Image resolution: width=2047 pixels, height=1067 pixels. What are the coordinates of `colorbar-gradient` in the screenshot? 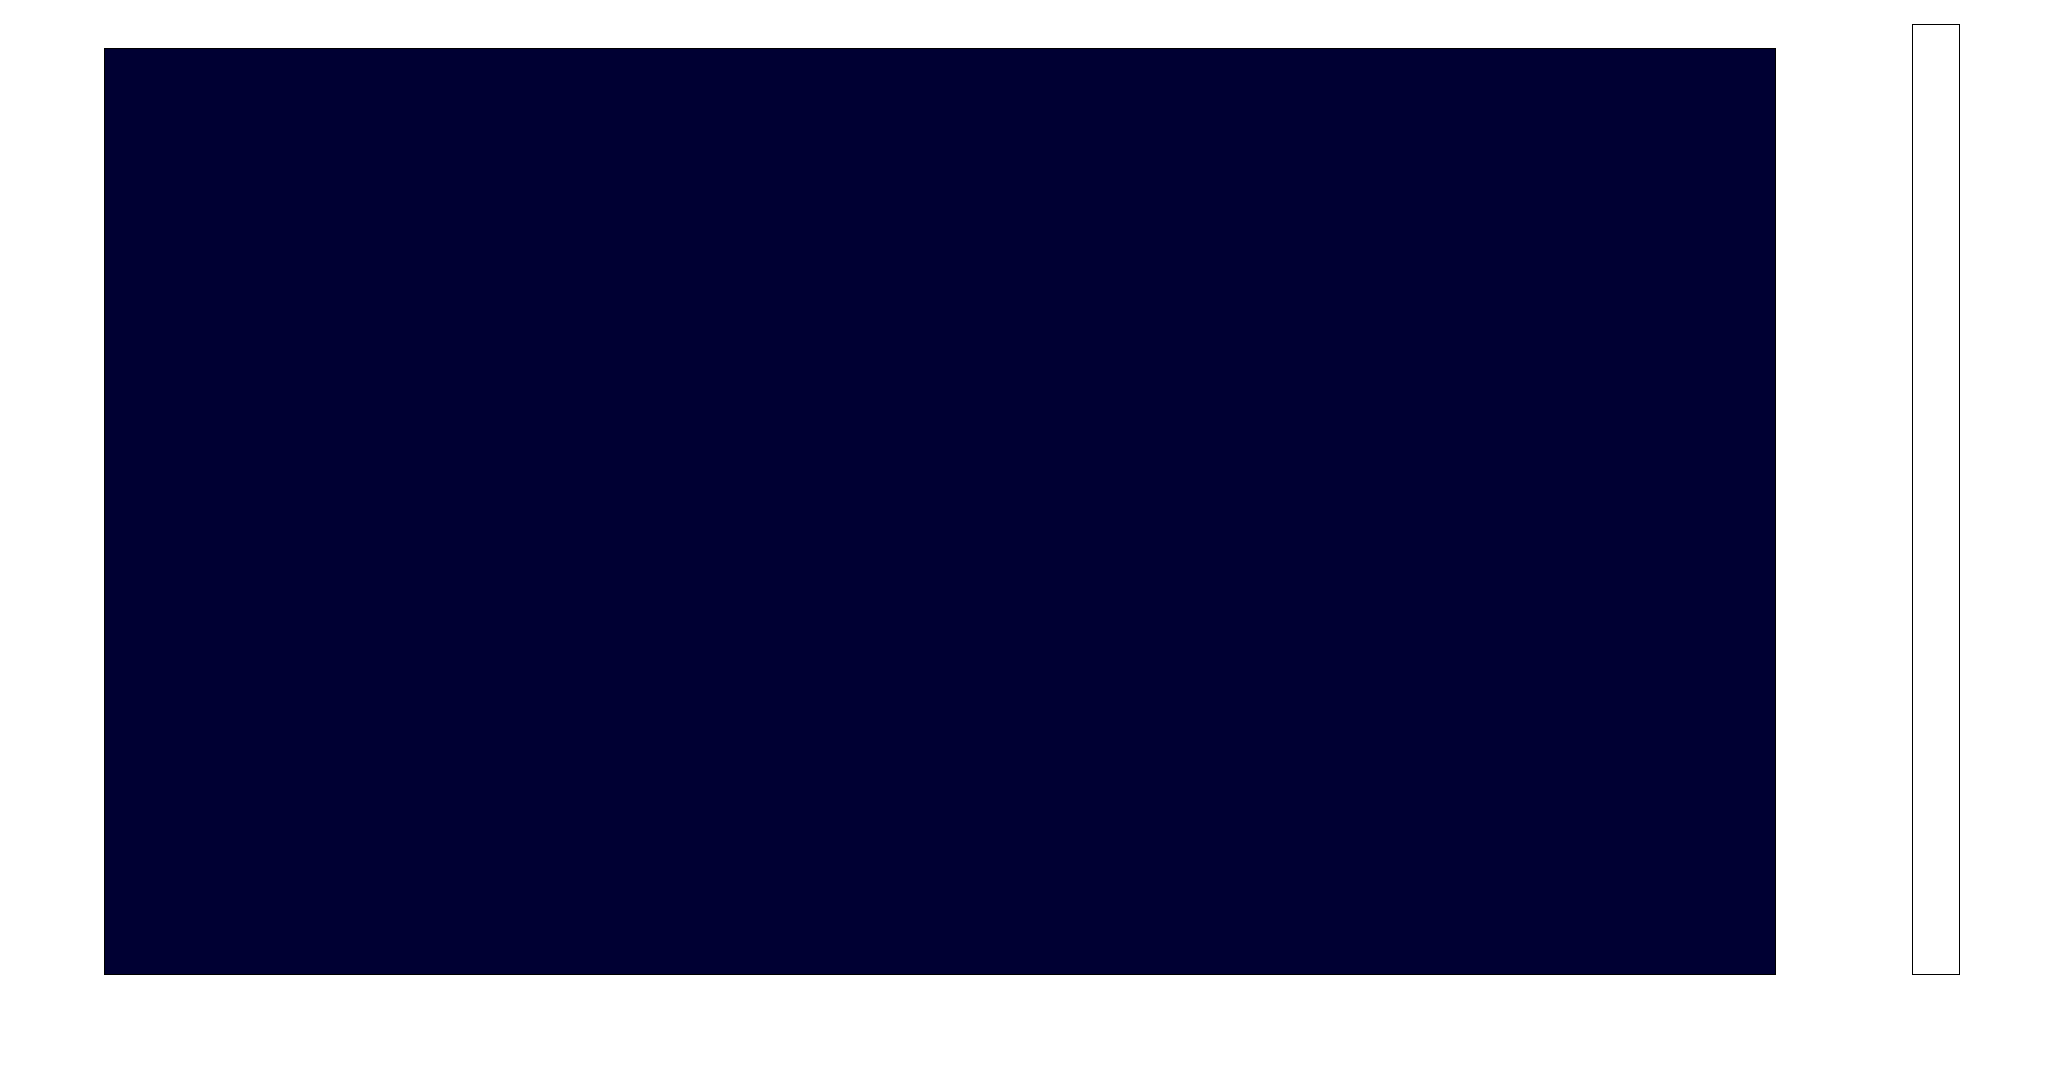 It's located at (1936, 499).